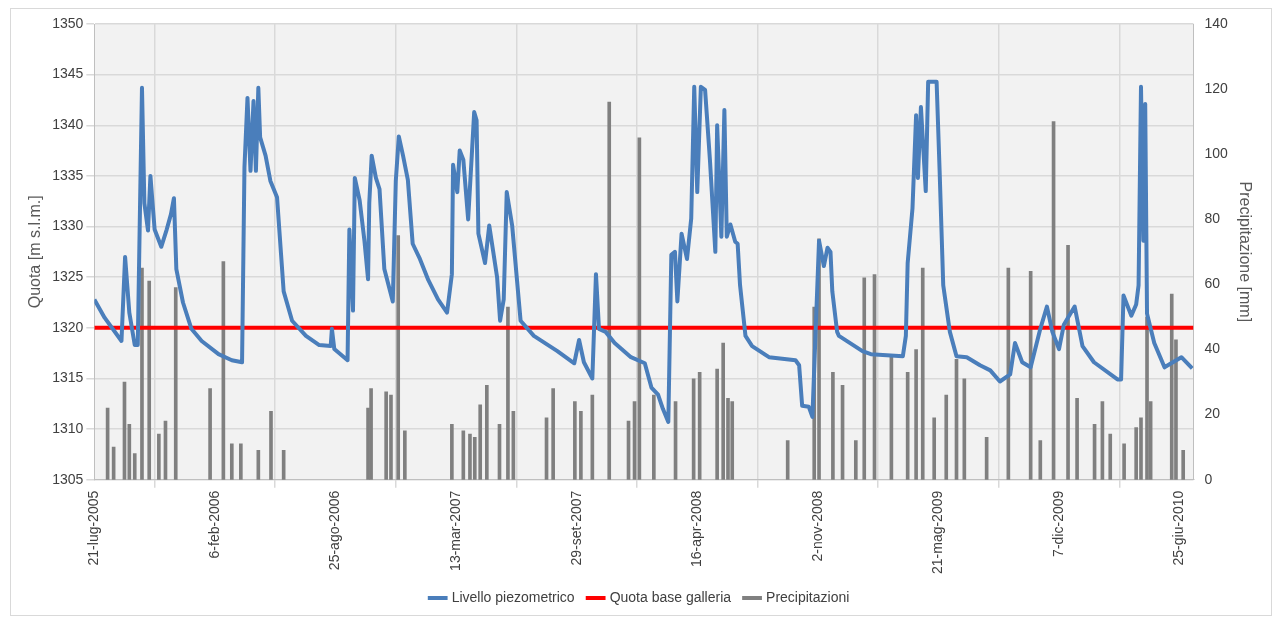 Image resolution: width=1282 pixels, height=623 pixels. What do you see at coordinates (1212, 413) in the screenshot?
I see `y2-tick-label: 20` at bounding box center [1212, 413].